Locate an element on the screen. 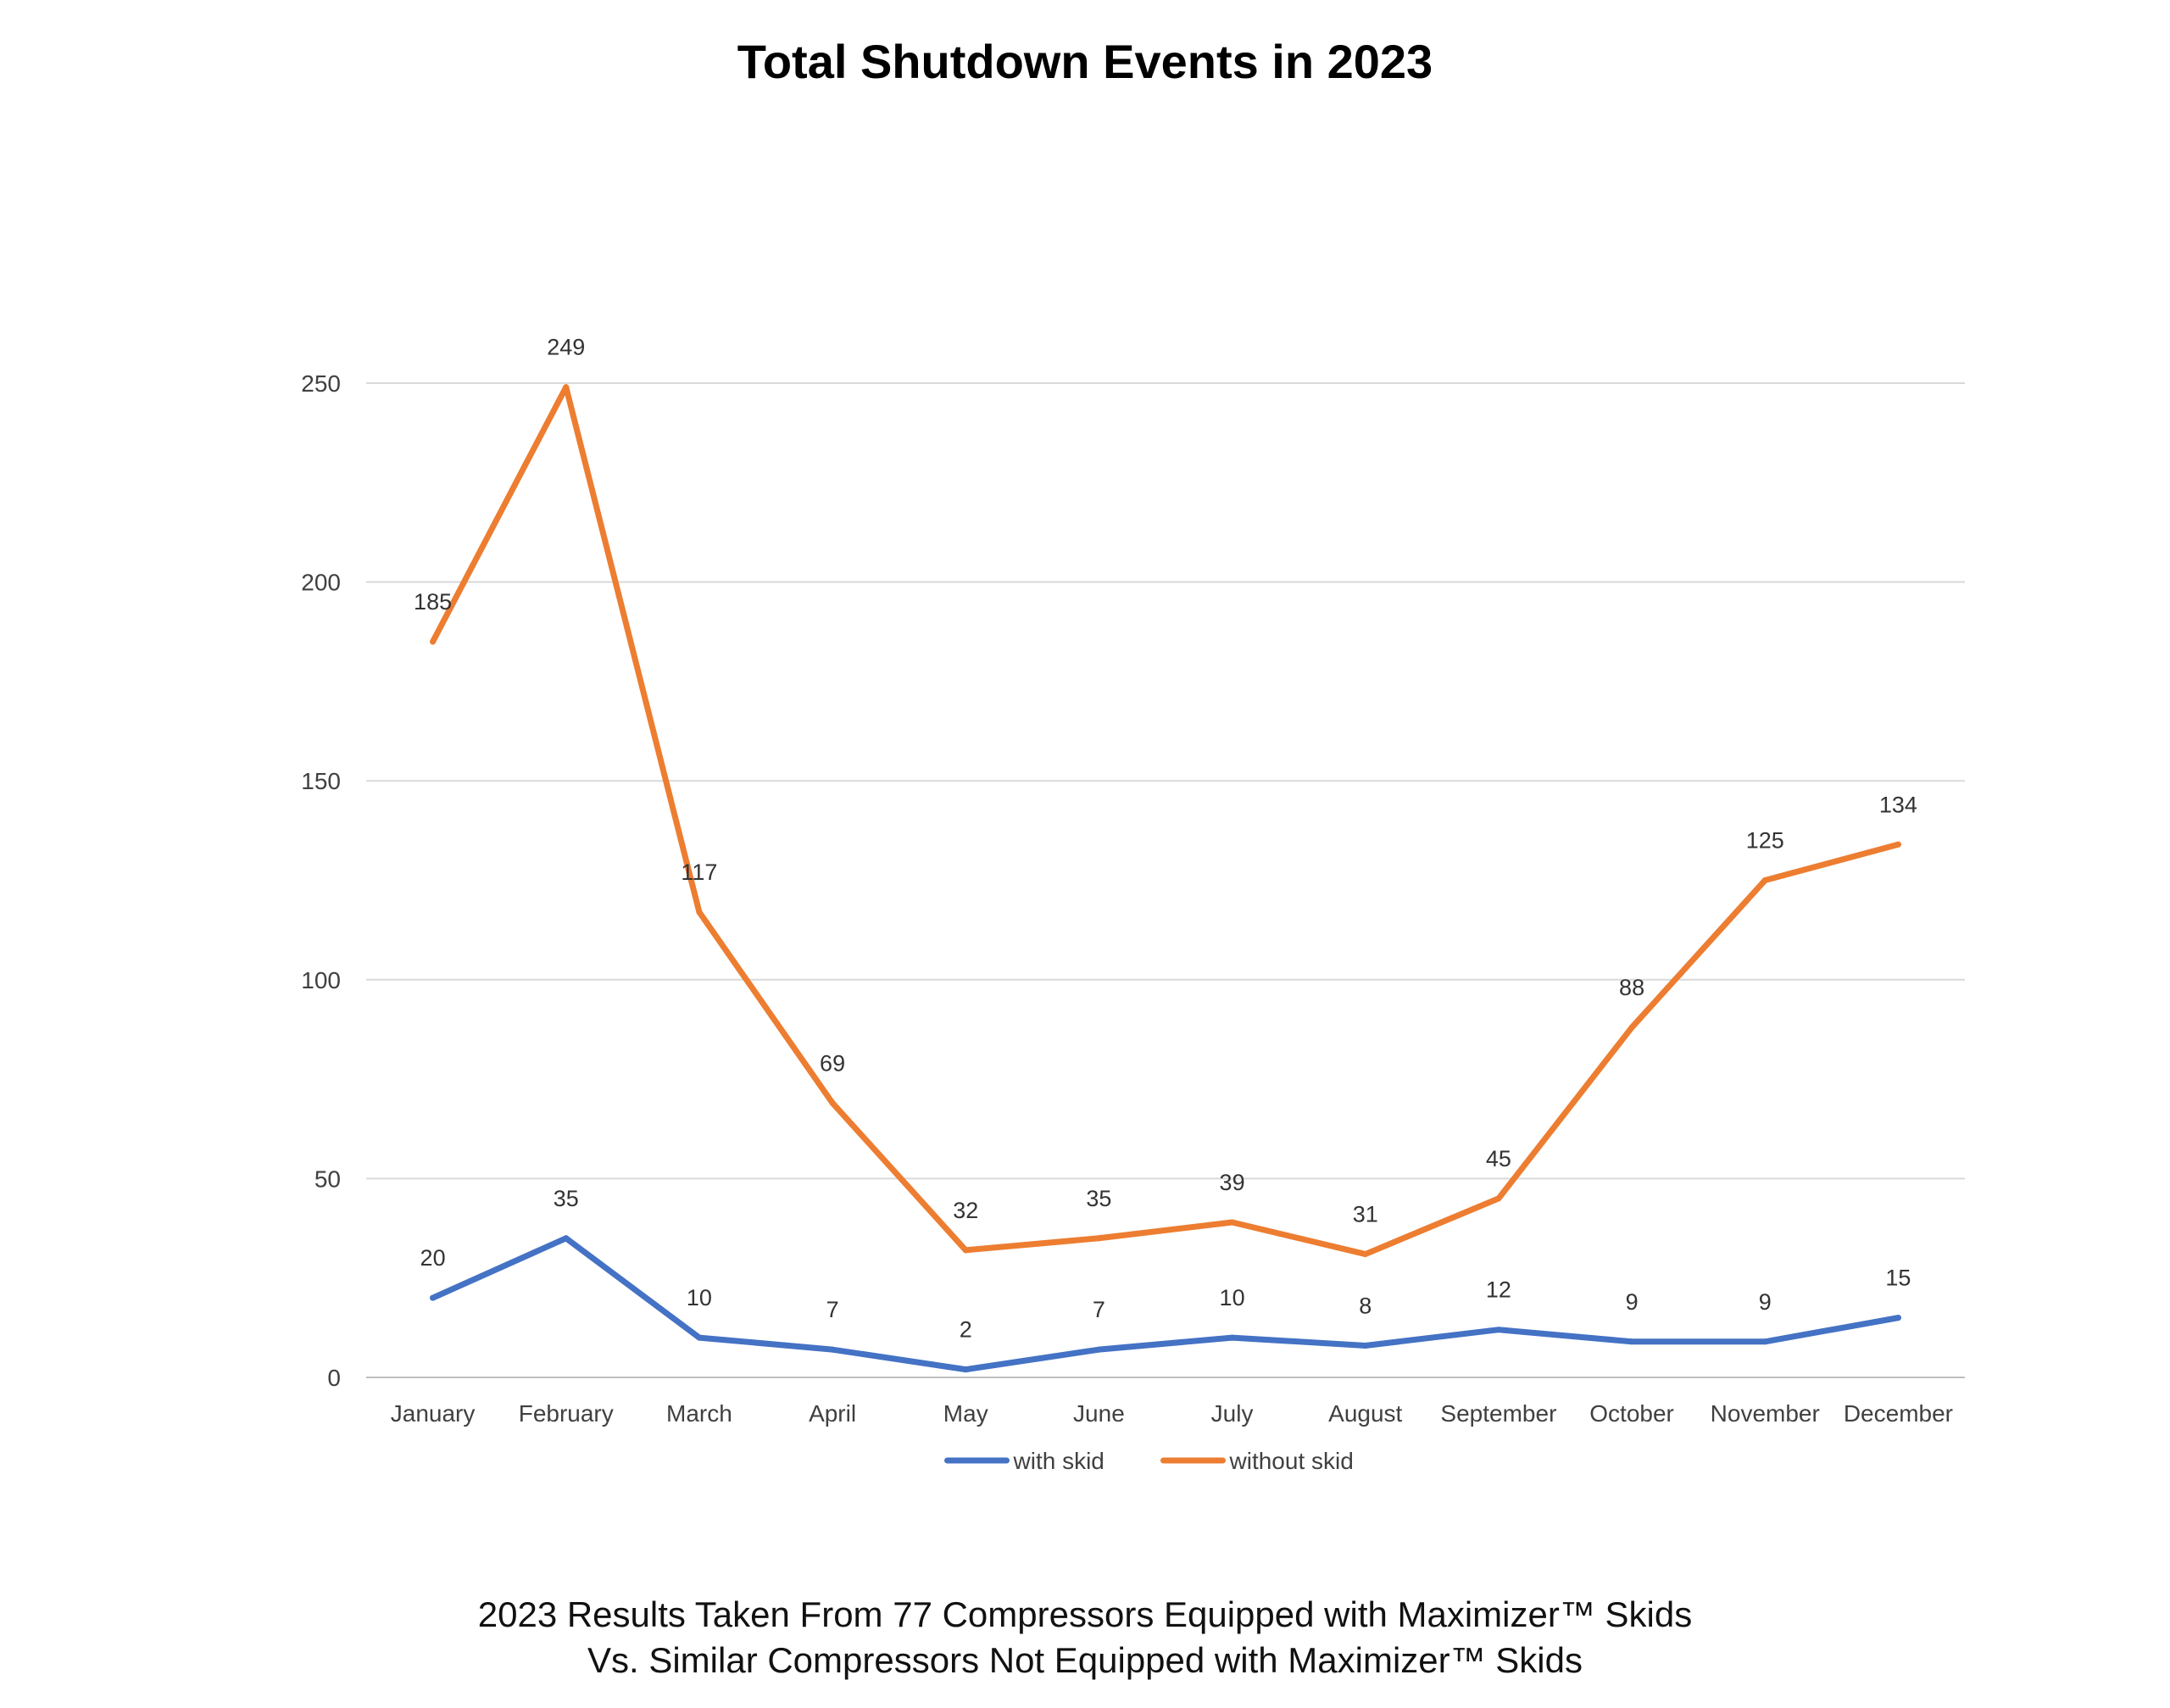 This screenshot has height=1708, width=2170. x-tick-label: March is located at coordinates (699, 1413).